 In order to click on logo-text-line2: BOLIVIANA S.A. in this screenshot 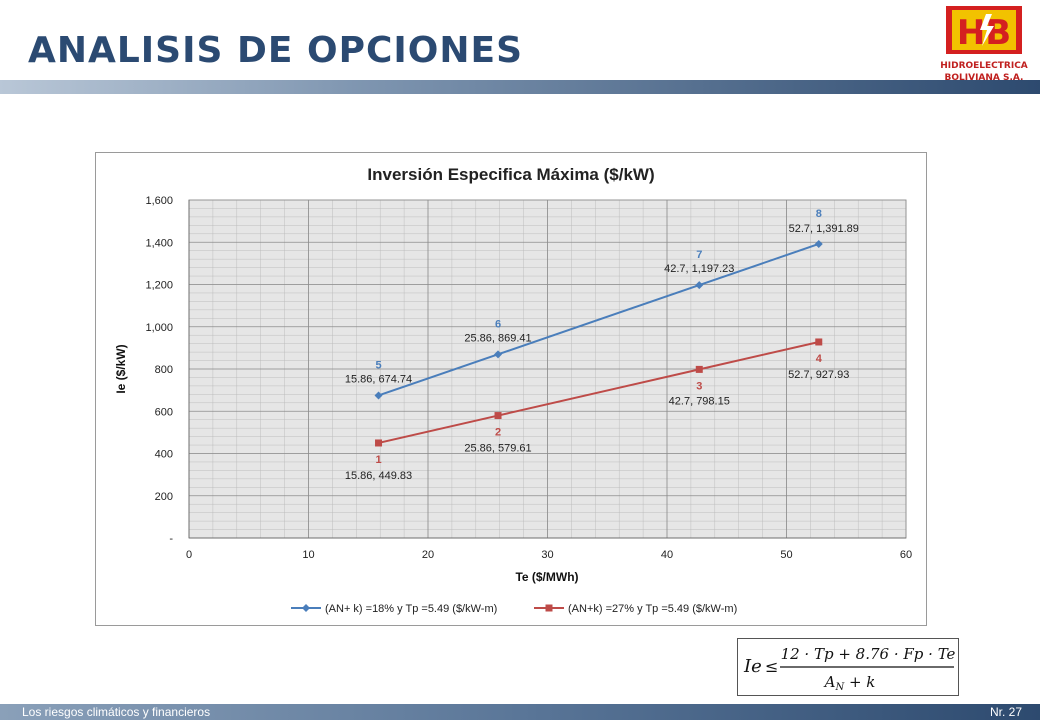, I will do `click(984, 78)`.